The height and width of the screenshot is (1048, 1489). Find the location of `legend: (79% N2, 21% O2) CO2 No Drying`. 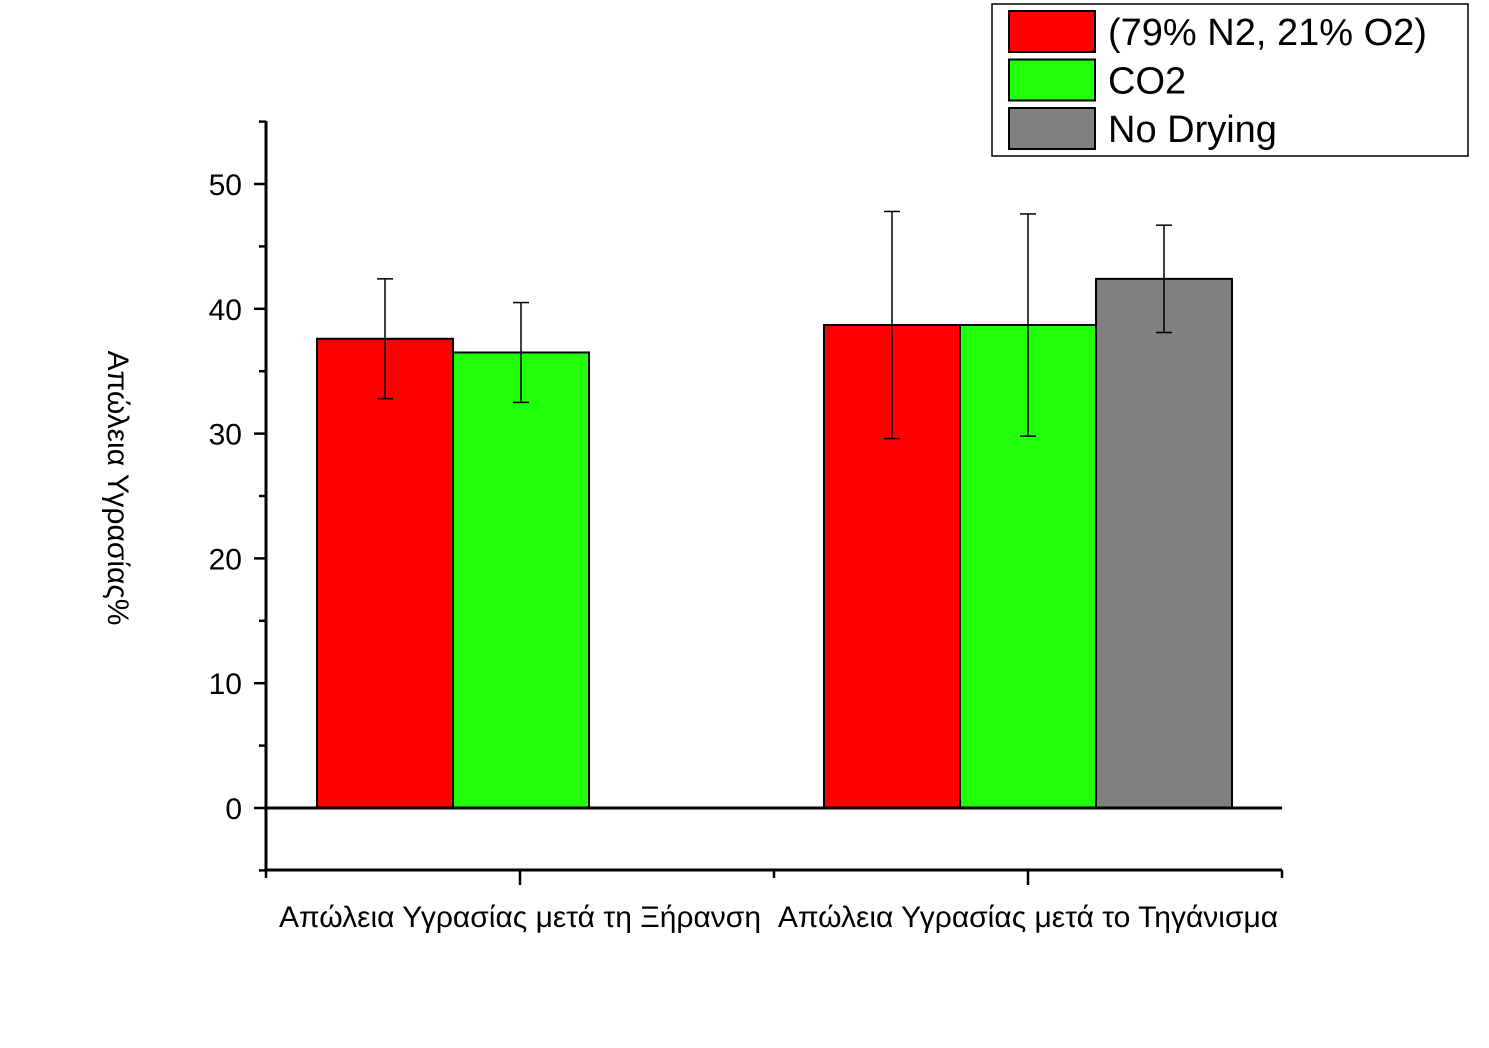

legend: (79% N2, 21% O2) CO2 No Drying is located at coordinates (1230, 80).